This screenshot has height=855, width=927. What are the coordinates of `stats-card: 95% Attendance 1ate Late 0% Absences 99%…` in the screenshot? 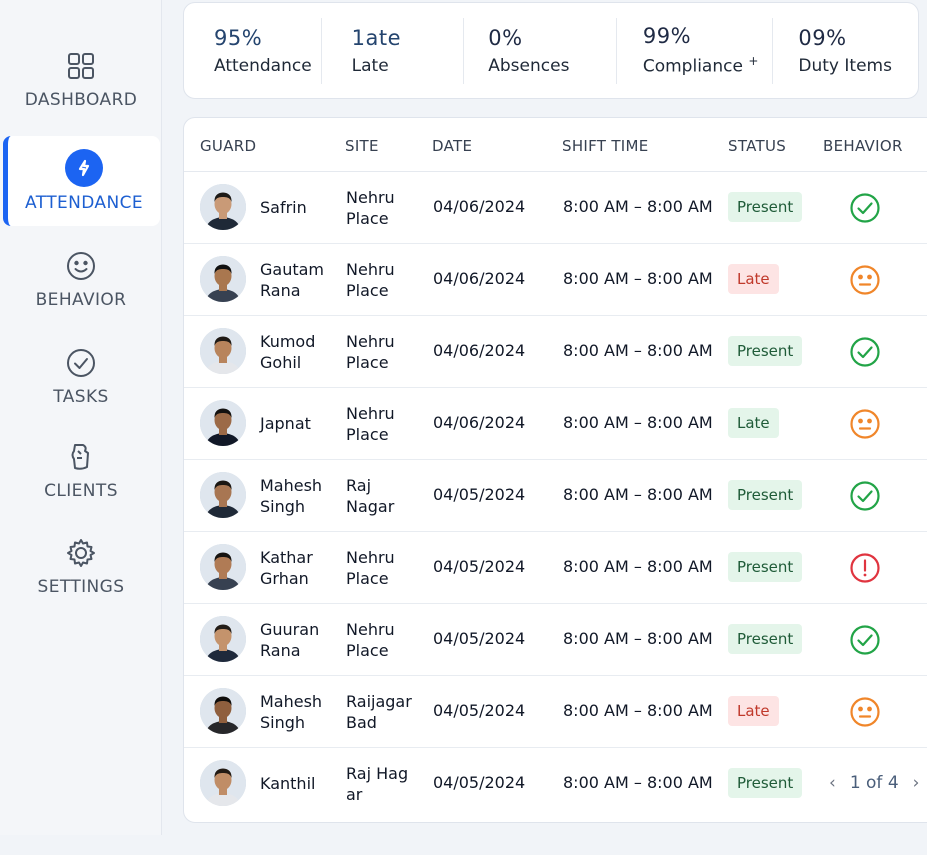 It's located at (551, 50).